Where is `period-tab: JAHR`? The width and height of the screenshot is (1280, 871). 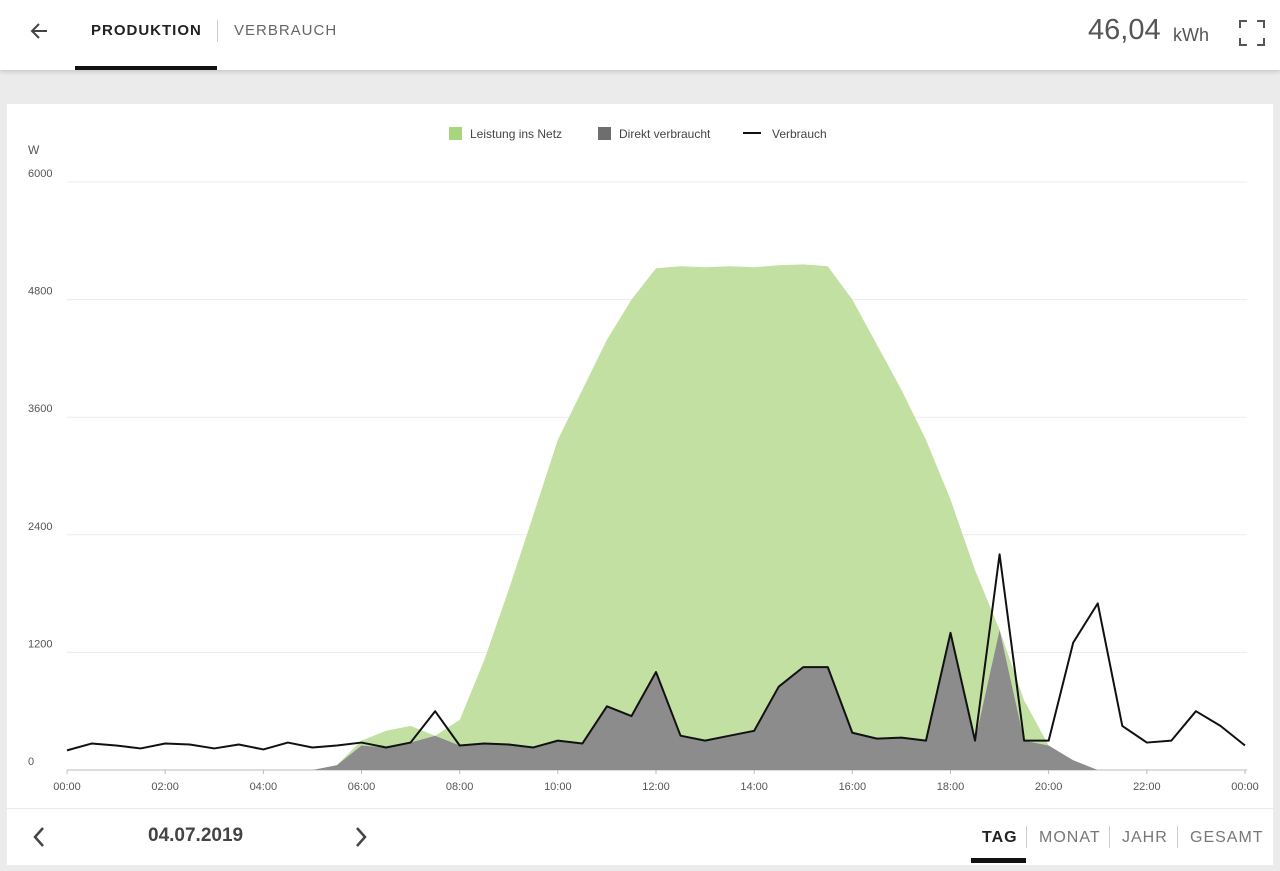 period-tab: JAHR is located at coordinates (1145, 837).